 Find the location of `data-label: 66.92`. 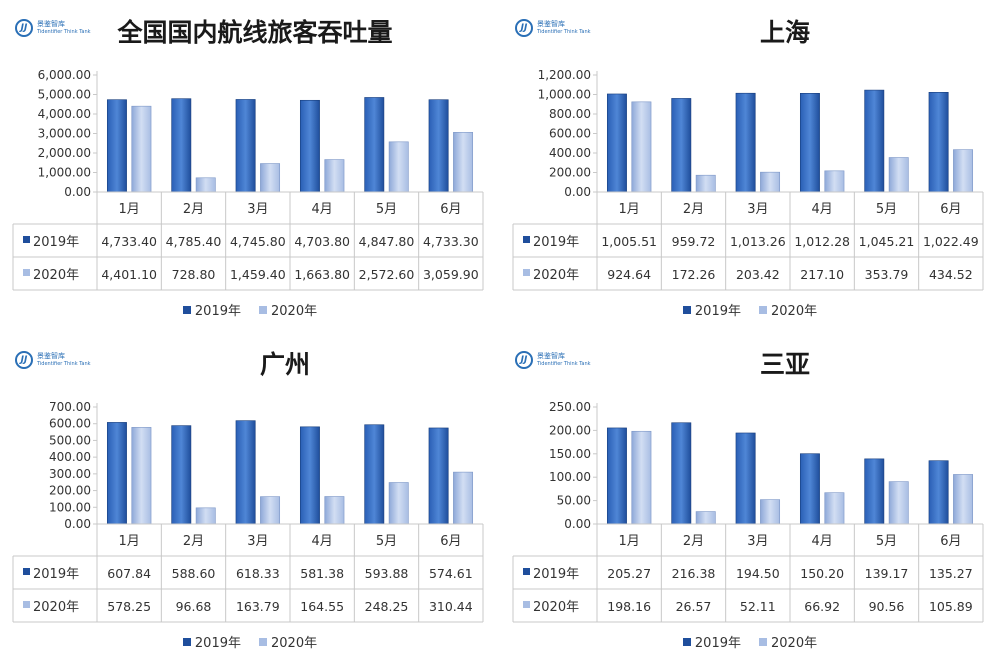

data-label: 66.92 is located at coordinates (822, 606).